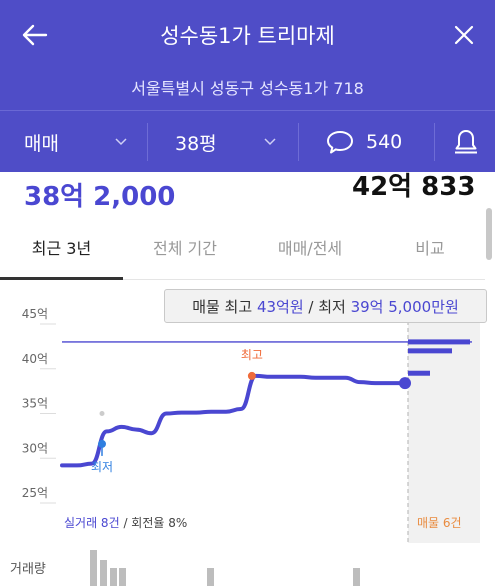  What do you see at coordinates (102, 413) in the screenshot?
I see `hover-dot` at bounding box center [102, 413].